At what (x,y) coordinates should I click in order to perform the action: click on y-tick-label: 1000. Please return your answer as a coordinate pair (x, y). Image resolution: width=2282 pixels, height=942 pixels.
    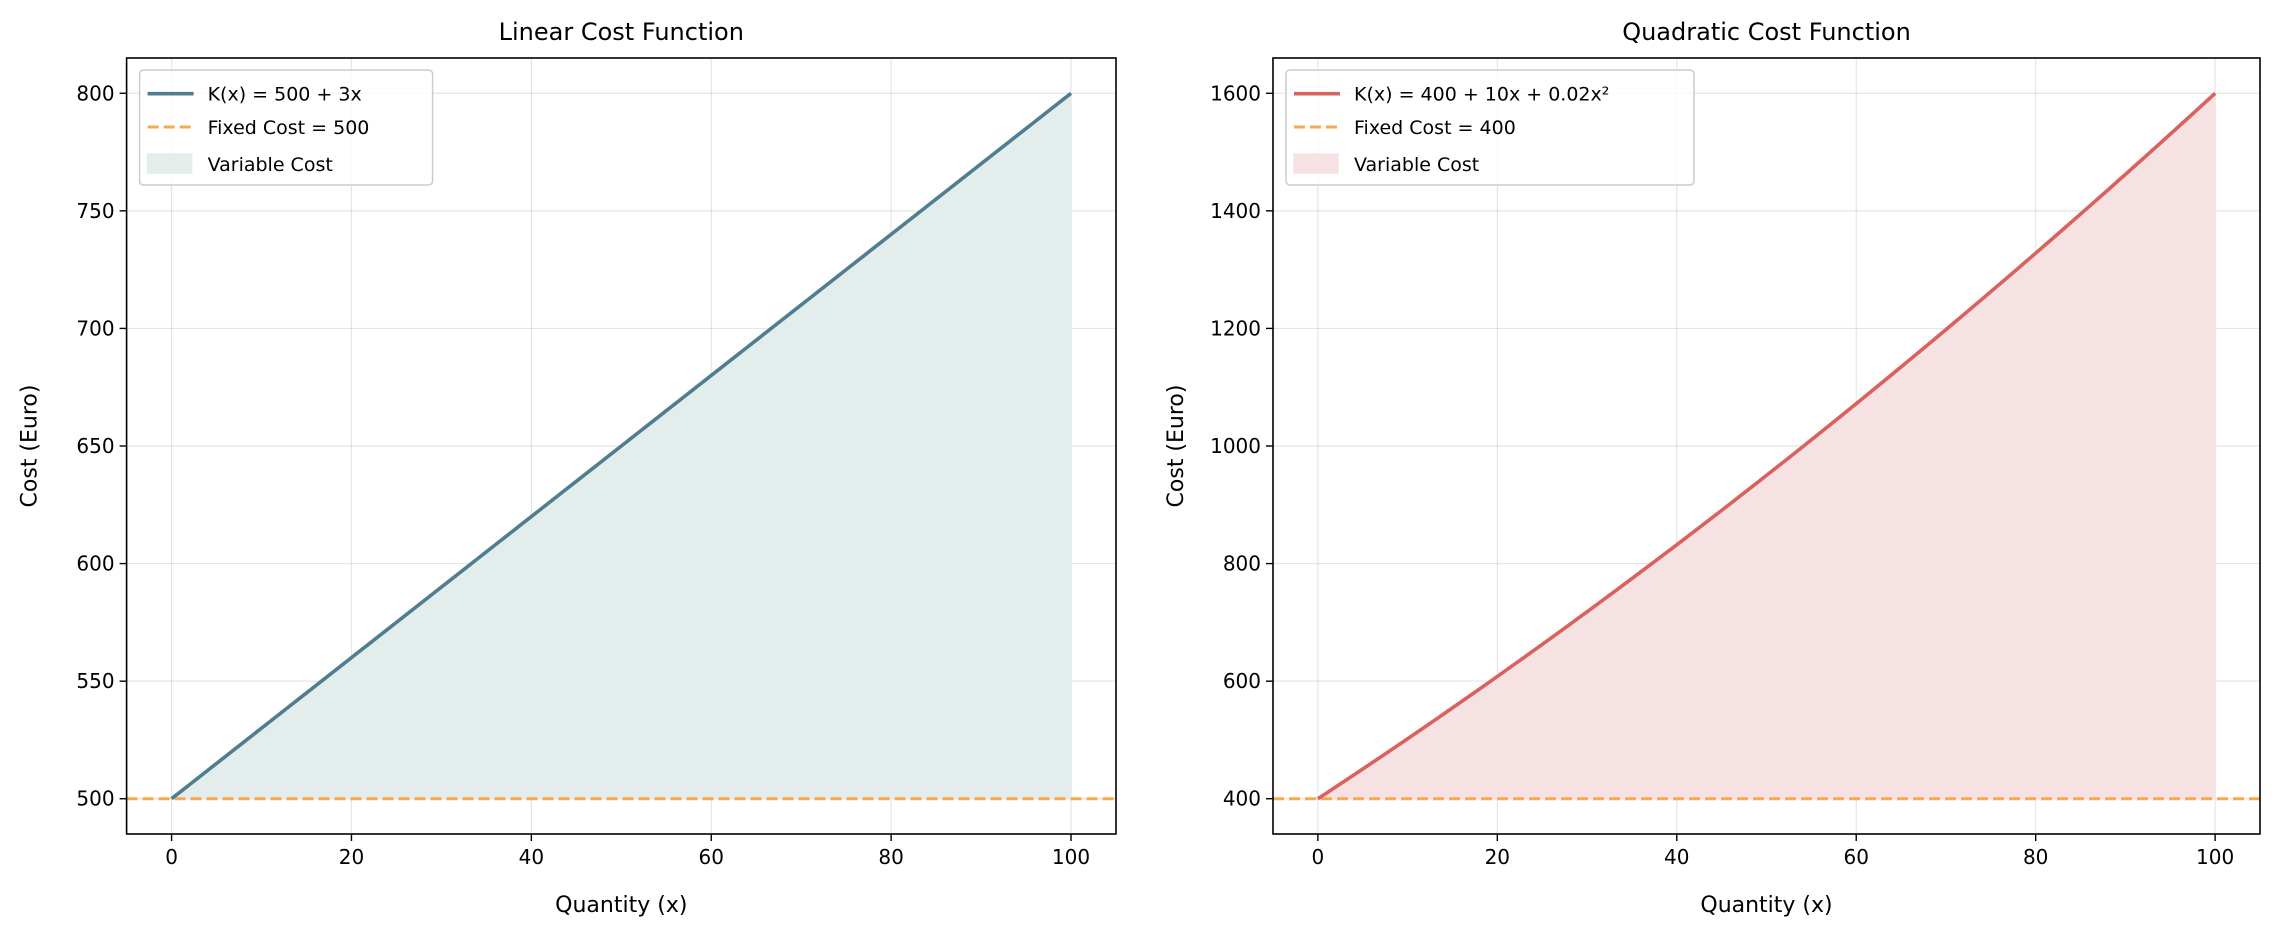
    Looking at the image, I should click on (1235, 446).